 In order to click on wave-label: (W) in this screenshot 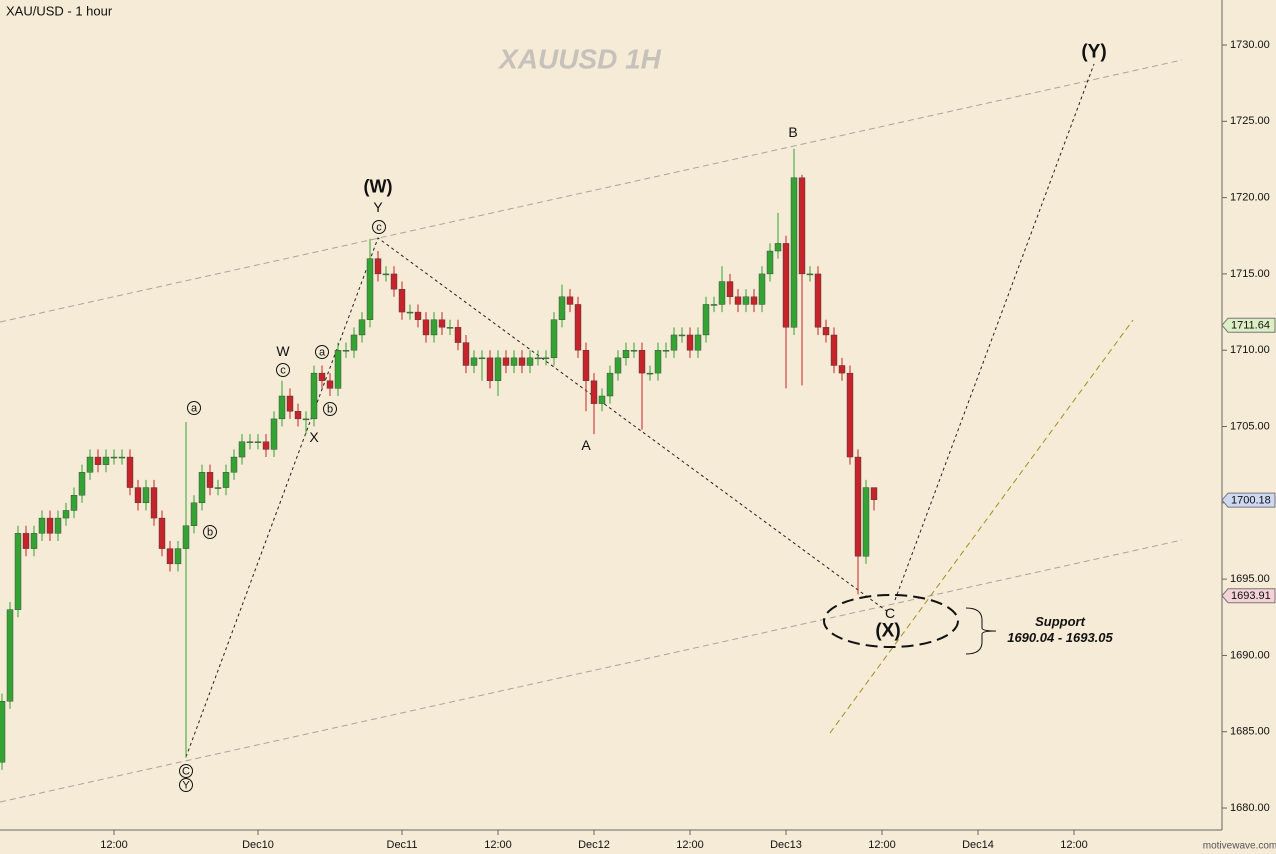, I will do `click(378, 186)`.